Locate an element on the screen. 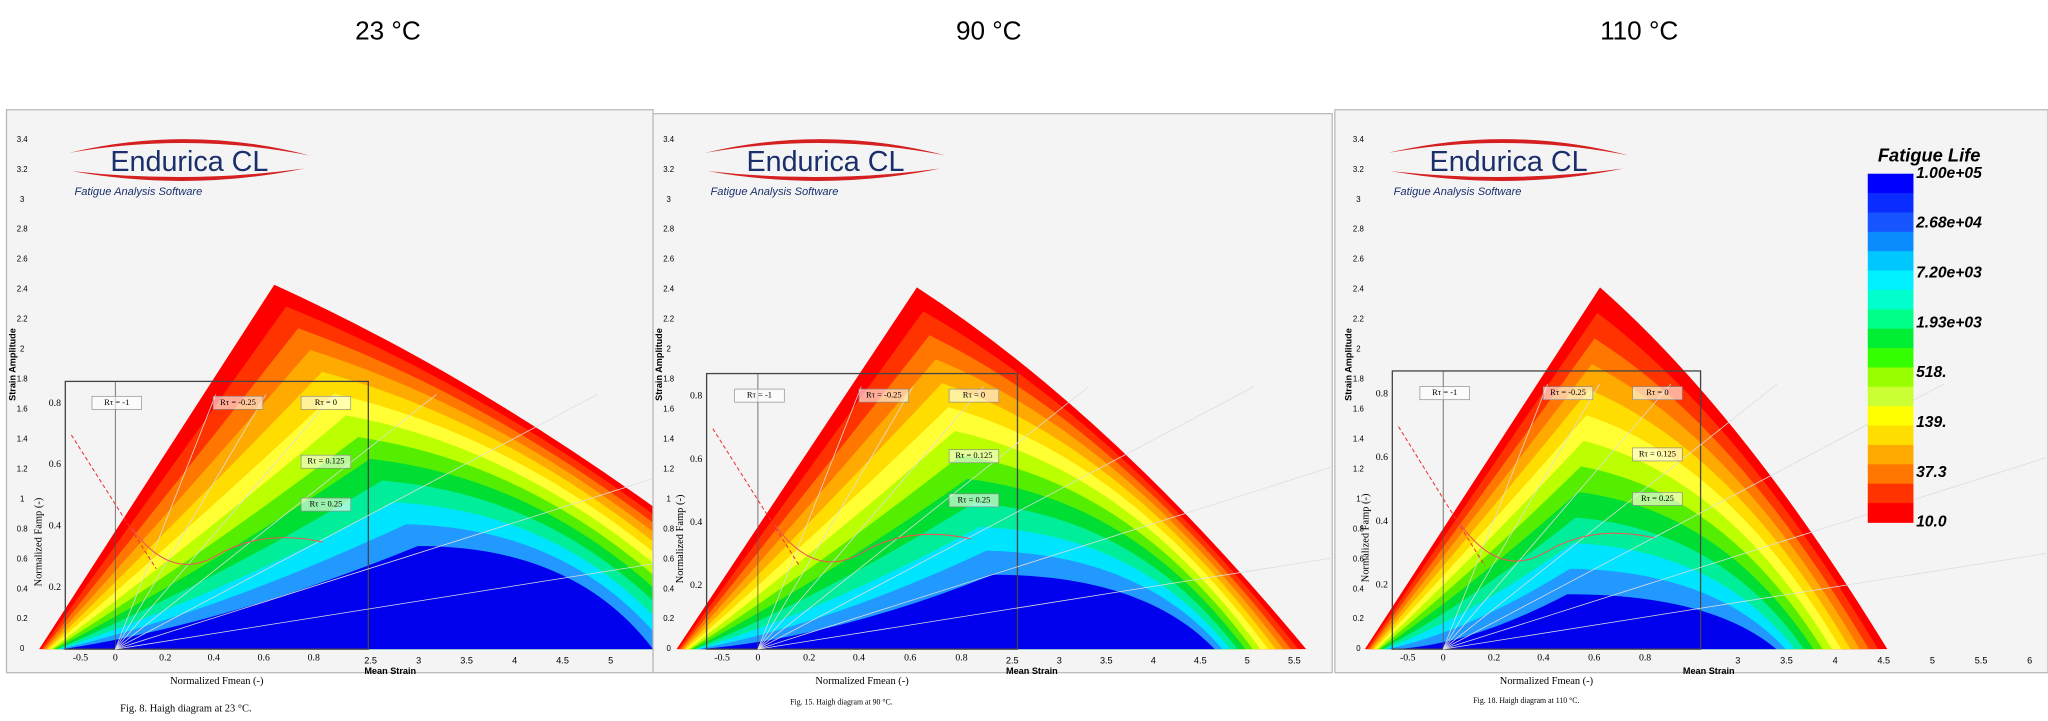  y-tick-label: 2 is located at coordinates (22, 349).